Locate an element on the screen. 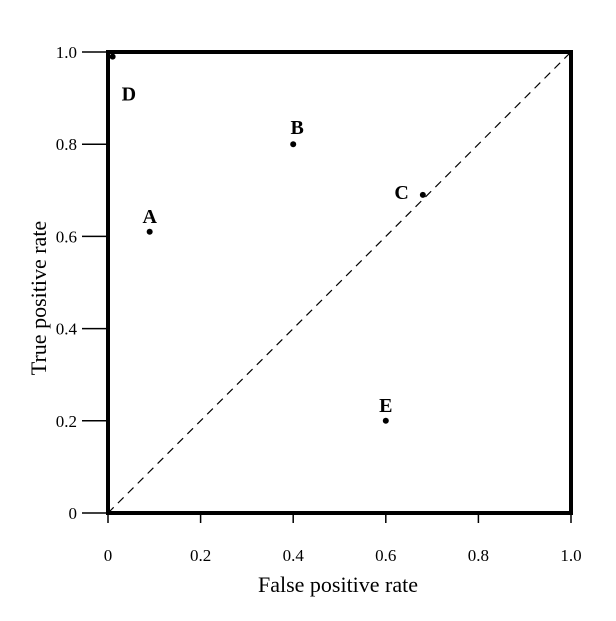  x-axis-title: False positive rate is located at coordinates (338, 584).